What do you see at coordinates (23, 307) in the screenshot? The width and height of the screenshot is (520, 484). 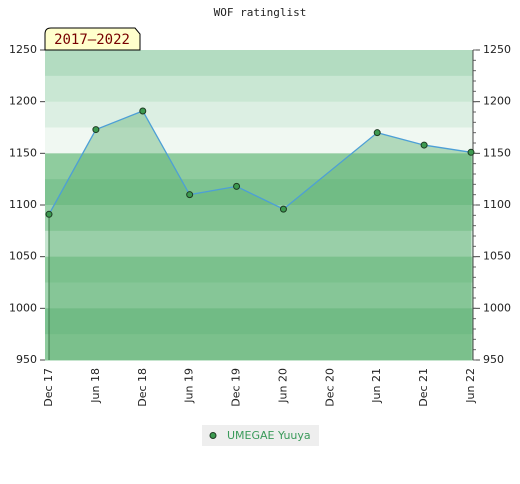 I see `y-tick-label: 1000` at bounding box center [23, 307].